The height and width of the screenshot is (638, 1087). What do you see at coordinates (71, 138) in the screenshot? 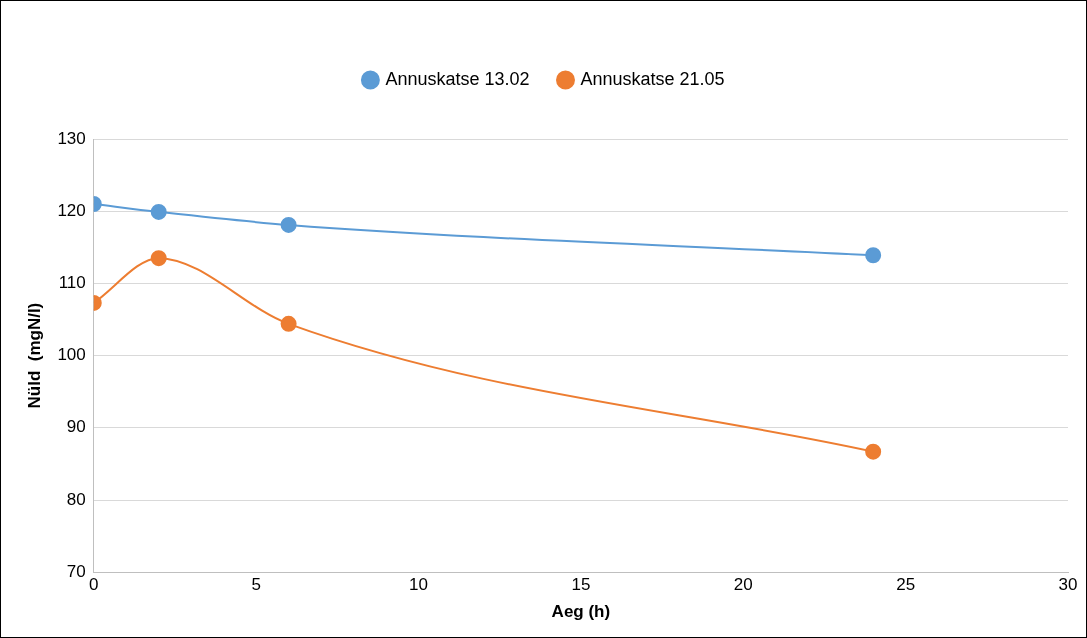
I see `y-tick-label: 130` at bounding box center [71, 138].